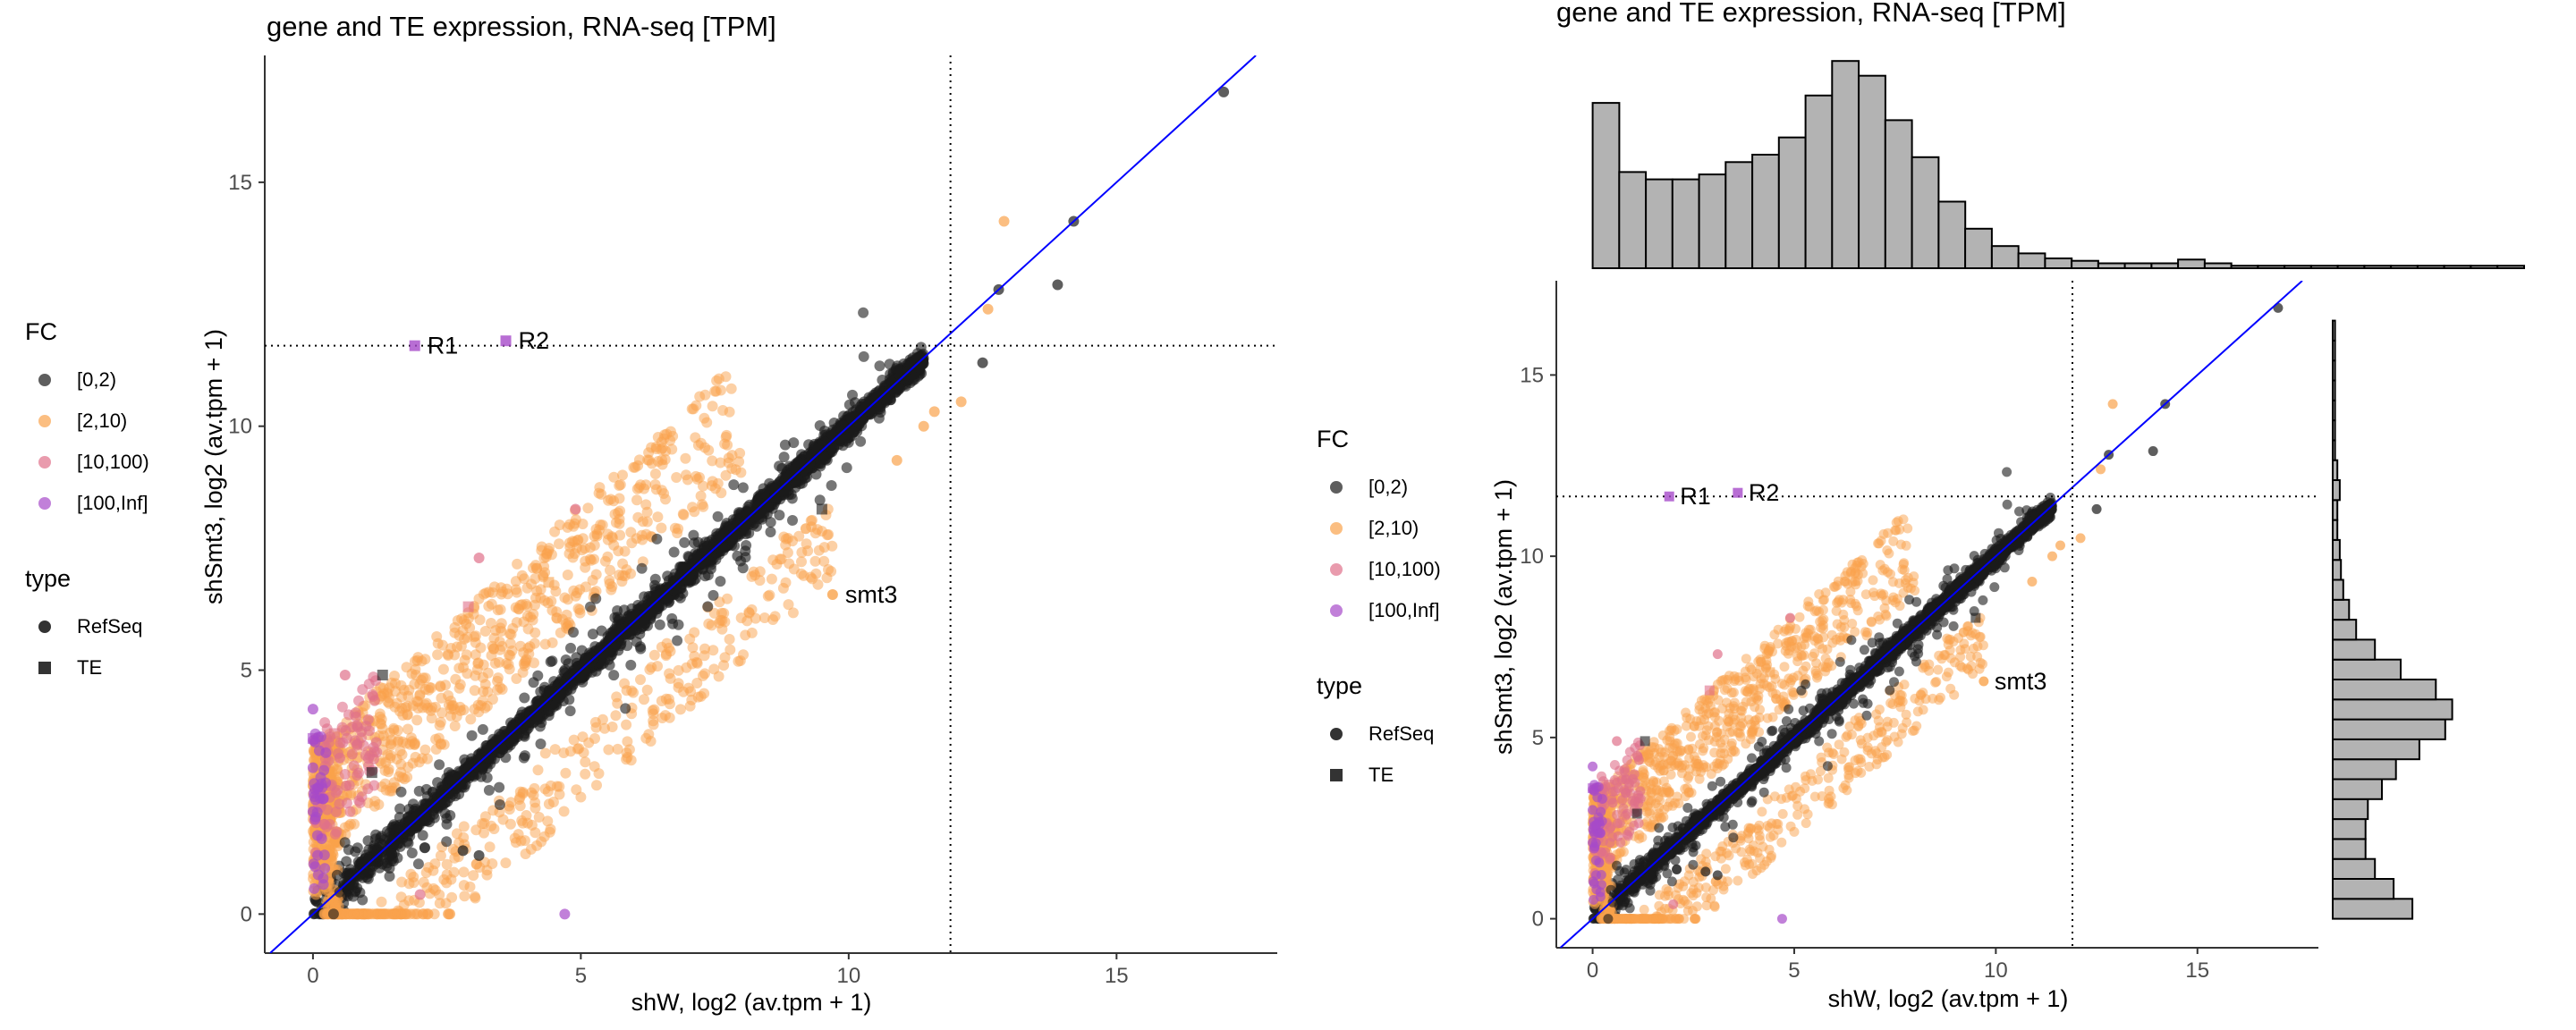  Describe the element at coordinates (44, 462) in the screenshot. I see `fc-legend-key` at that location.